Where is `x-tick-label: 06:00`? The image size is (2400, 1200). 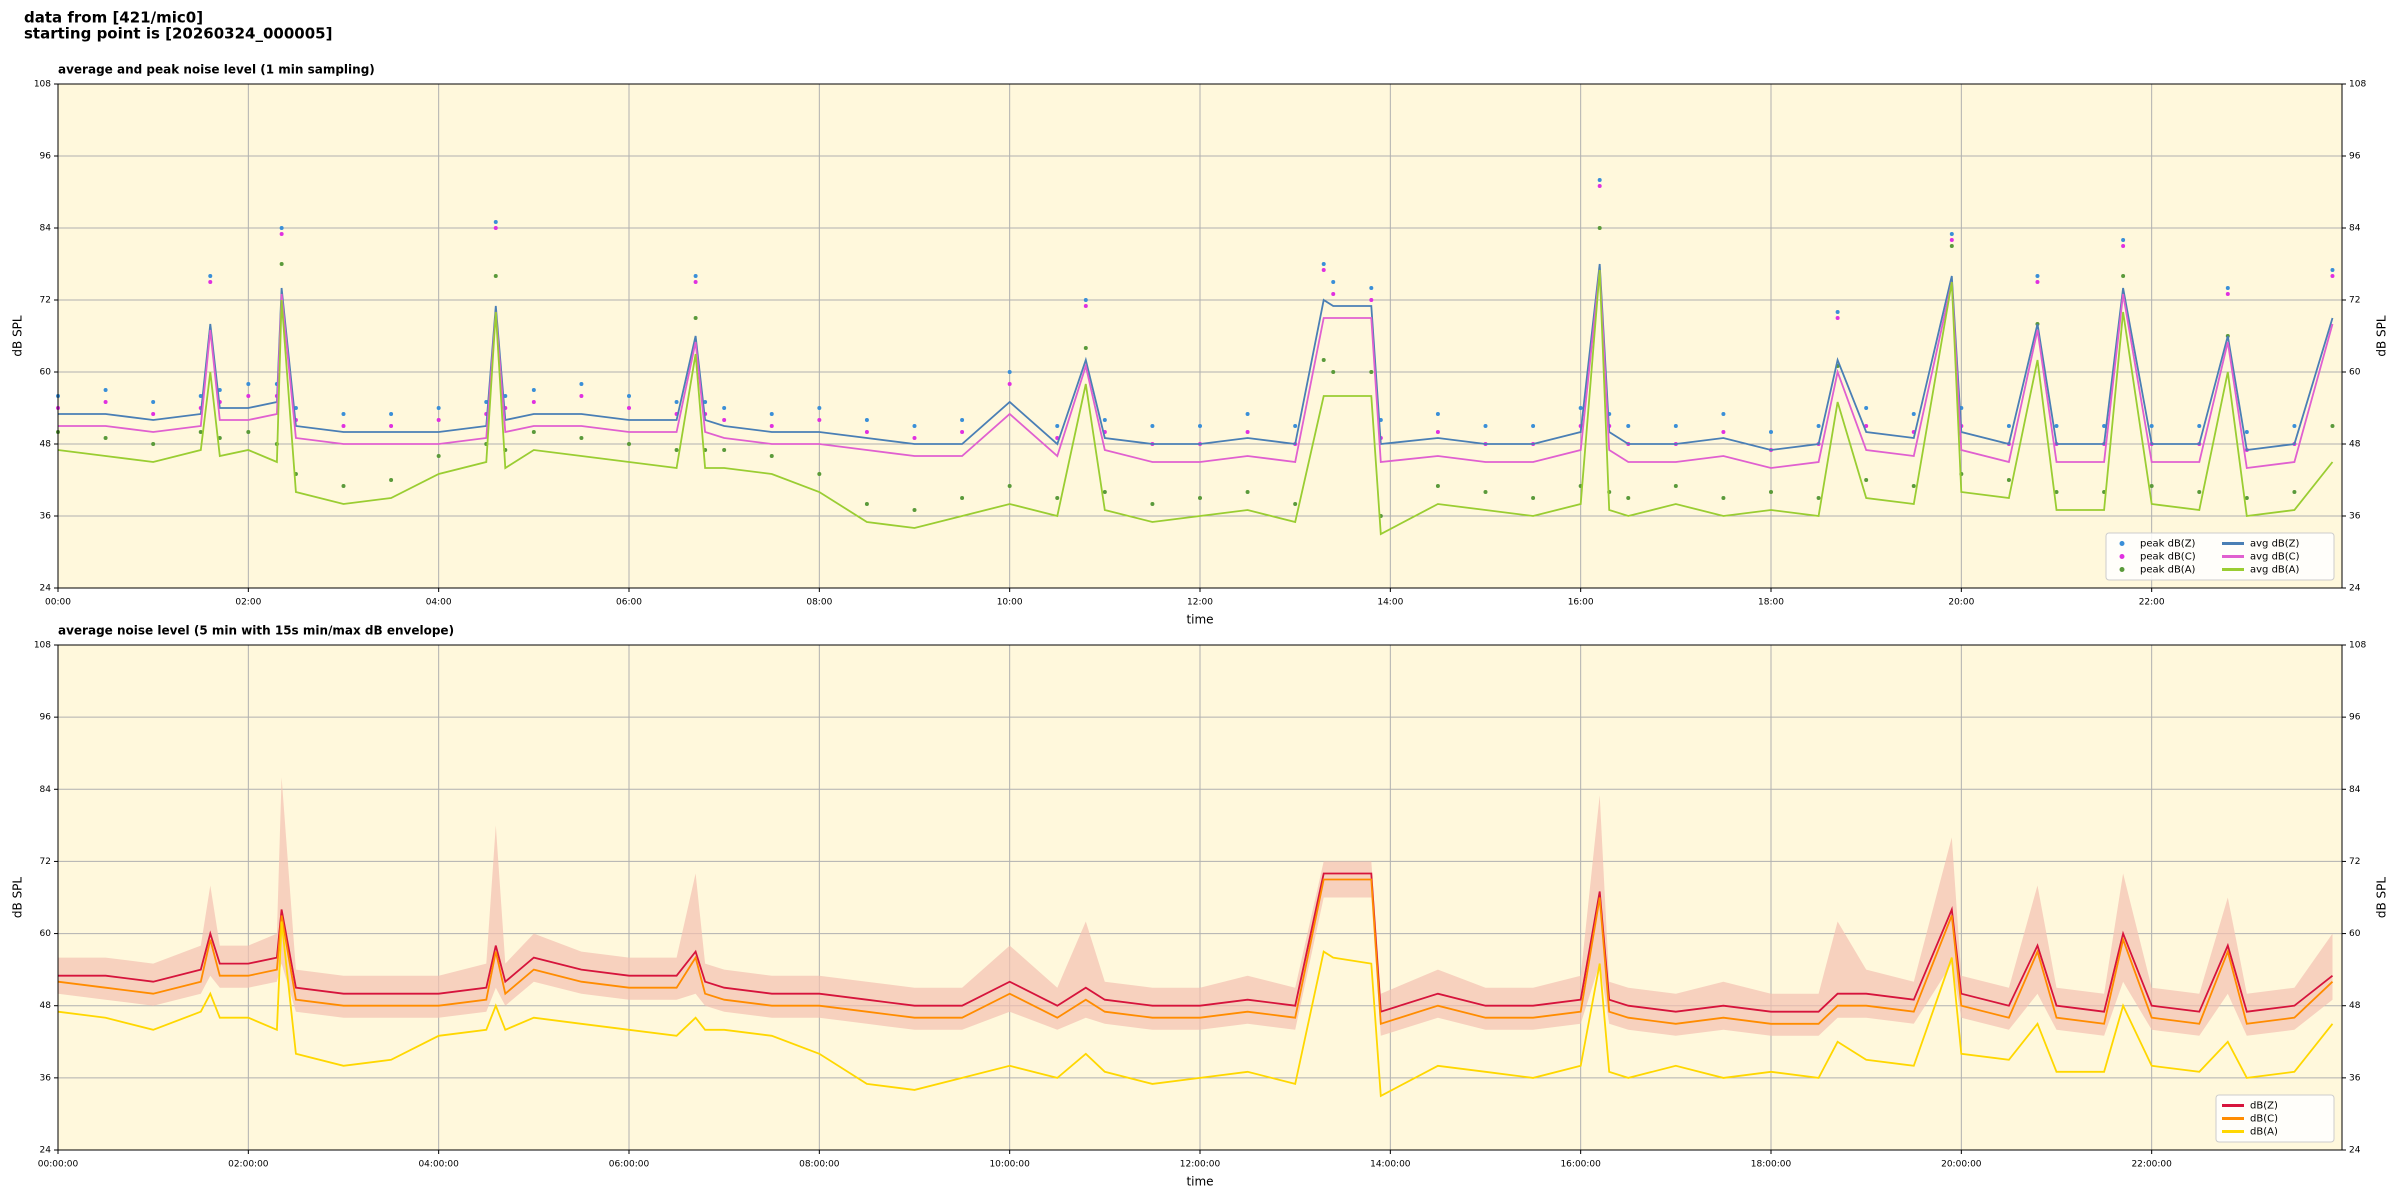
x-tick-label: 06:00 is located at coordinates (629, 603).